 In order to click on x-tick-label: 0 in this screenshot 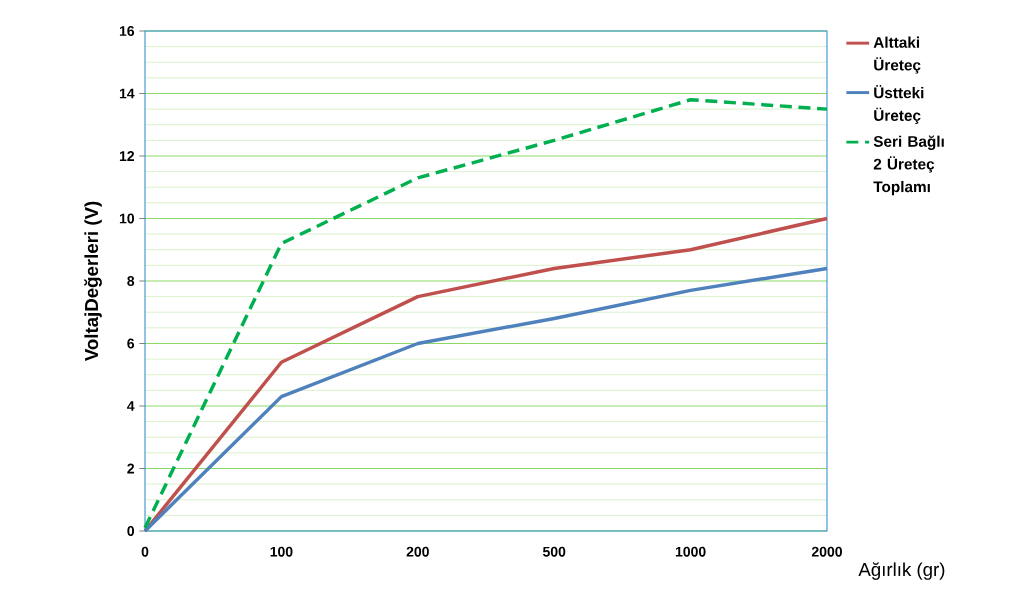, I will do `click(145, 551)`.